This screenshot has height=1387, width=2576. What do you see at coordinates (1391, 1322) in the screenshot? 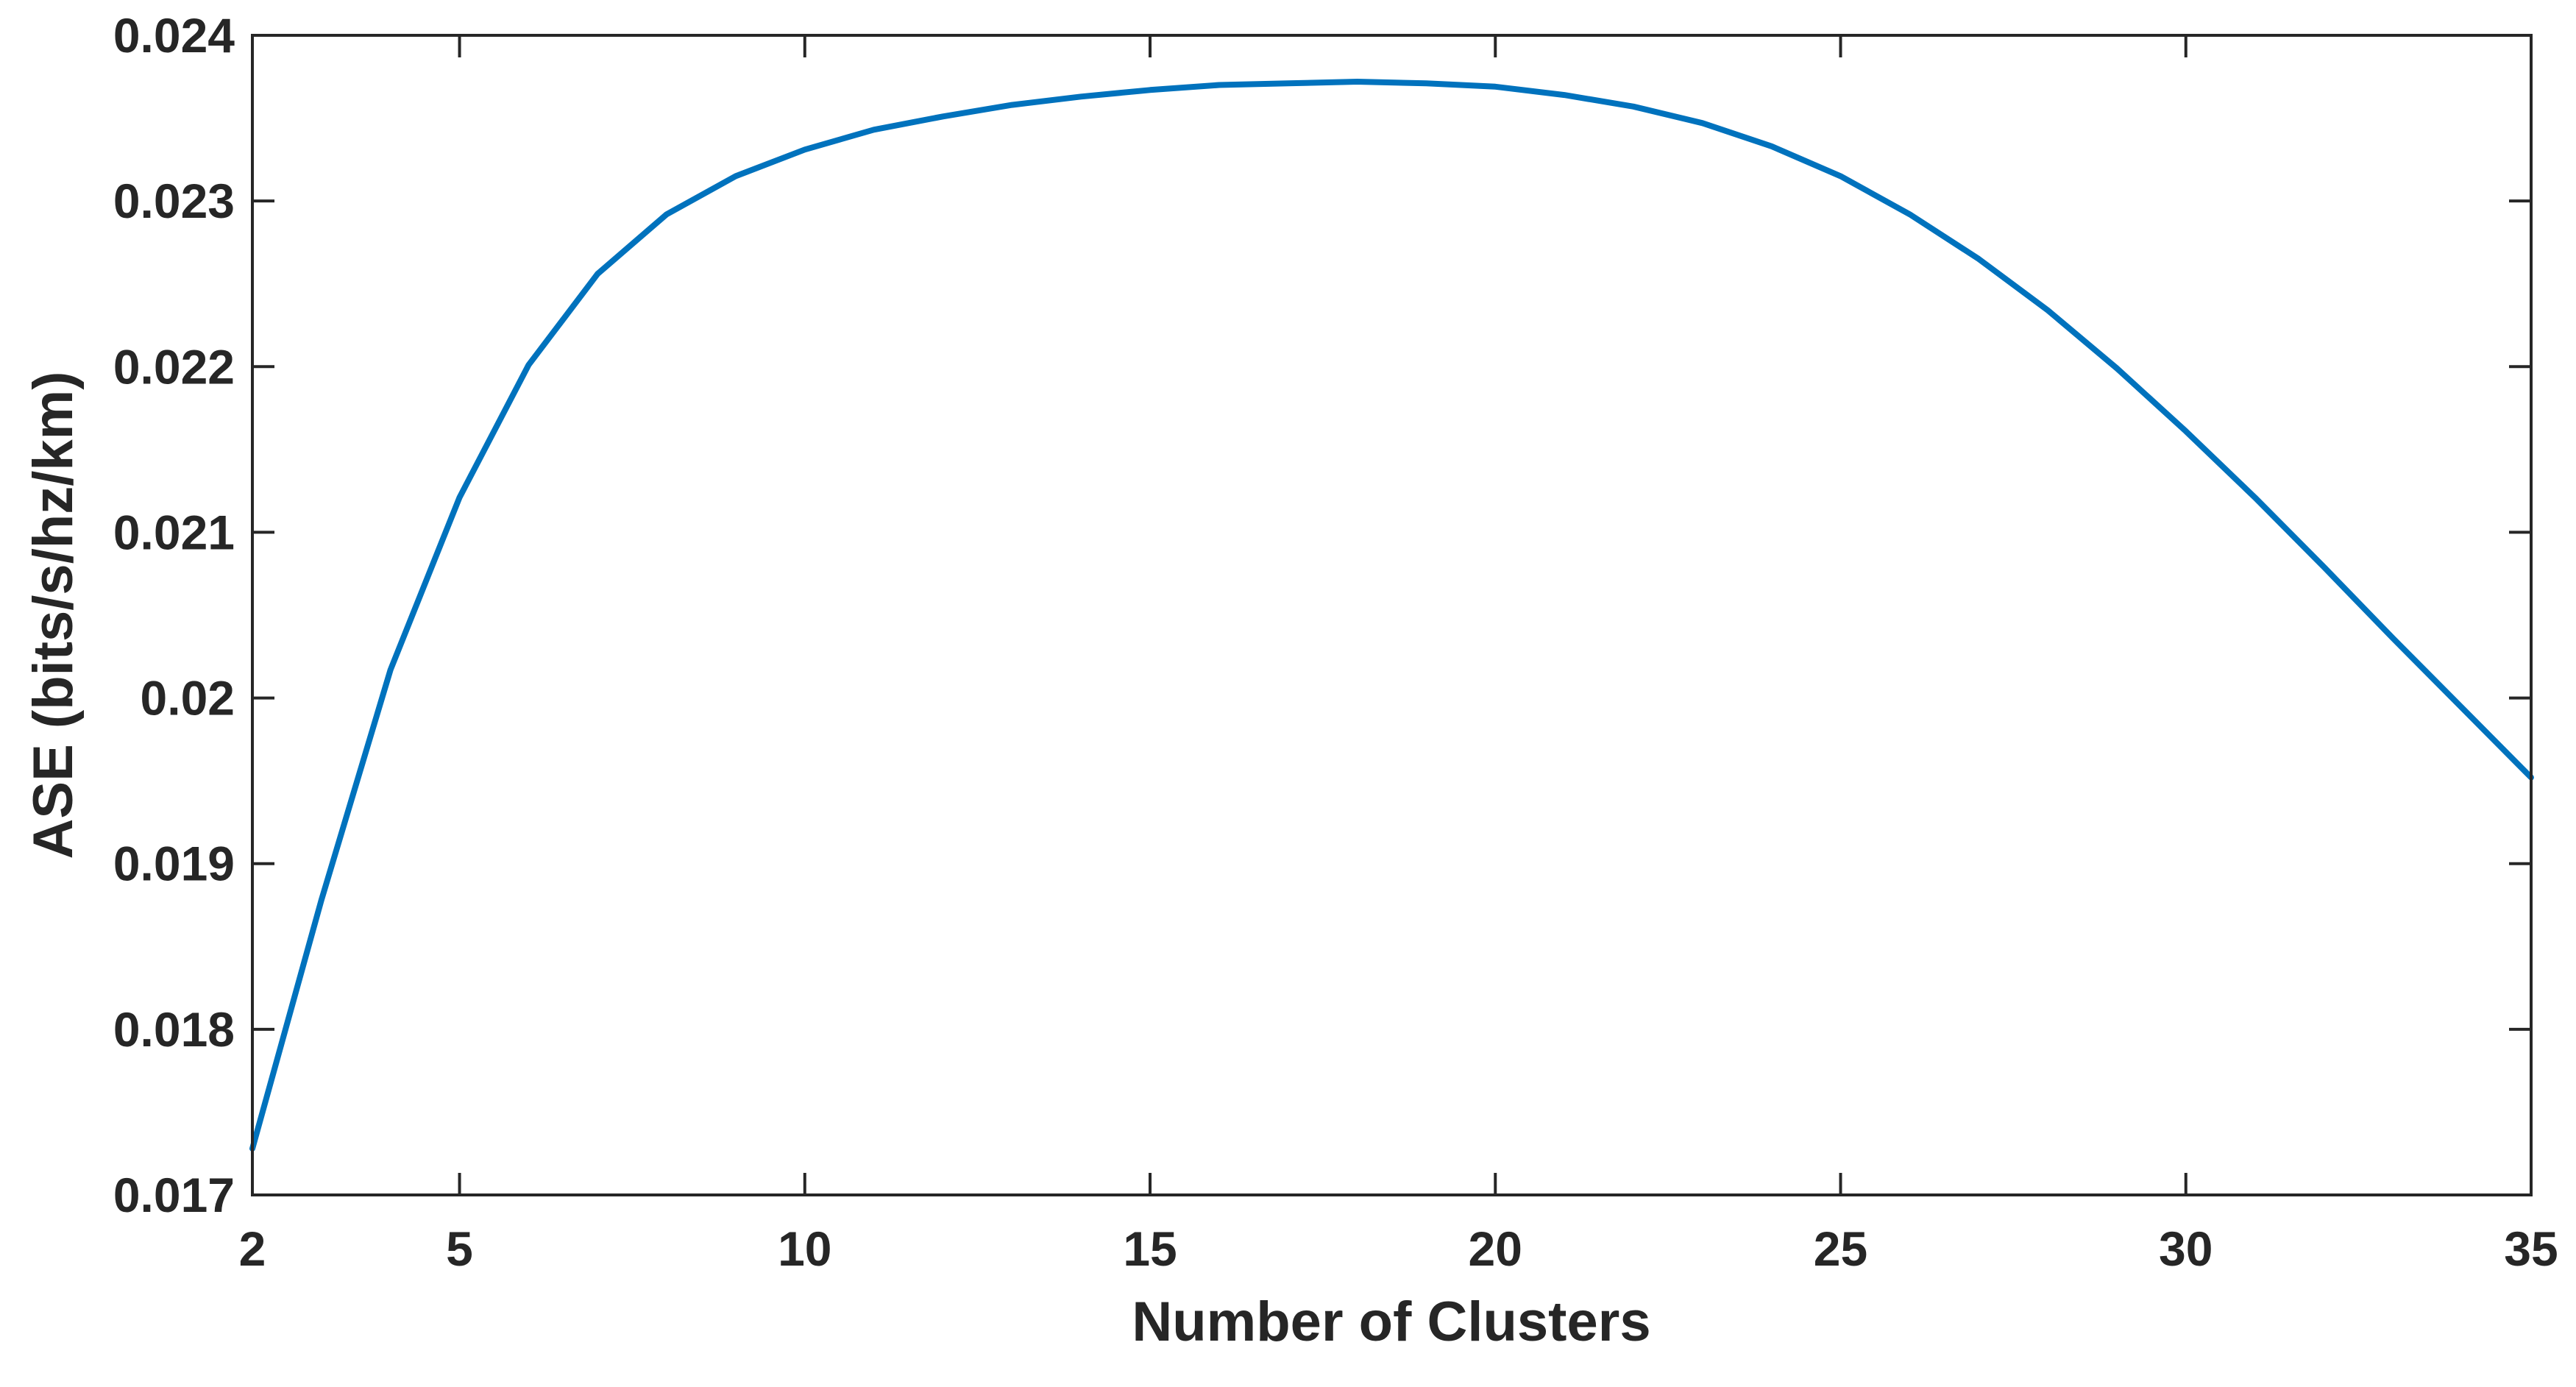
I see `x-axis-label: Number of Clusters` at bounding box center [1391, 1322].